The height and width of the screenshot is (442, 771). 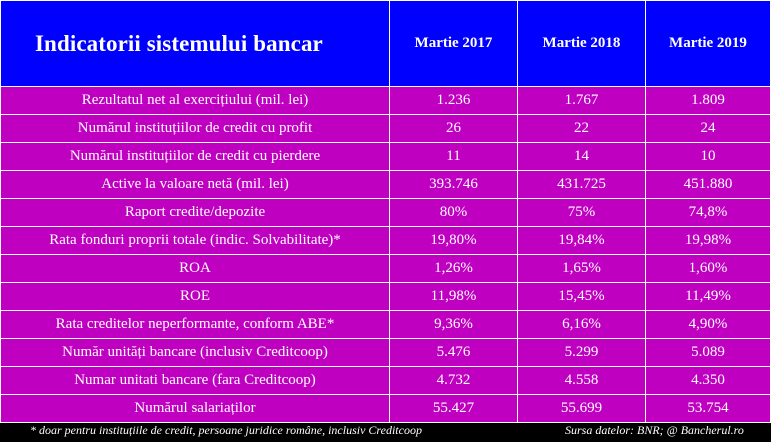 What do you see at coordinates (454, 269) in the screenshot?
I see `cell-value: 1,26%` at bounding box center [454, 269].